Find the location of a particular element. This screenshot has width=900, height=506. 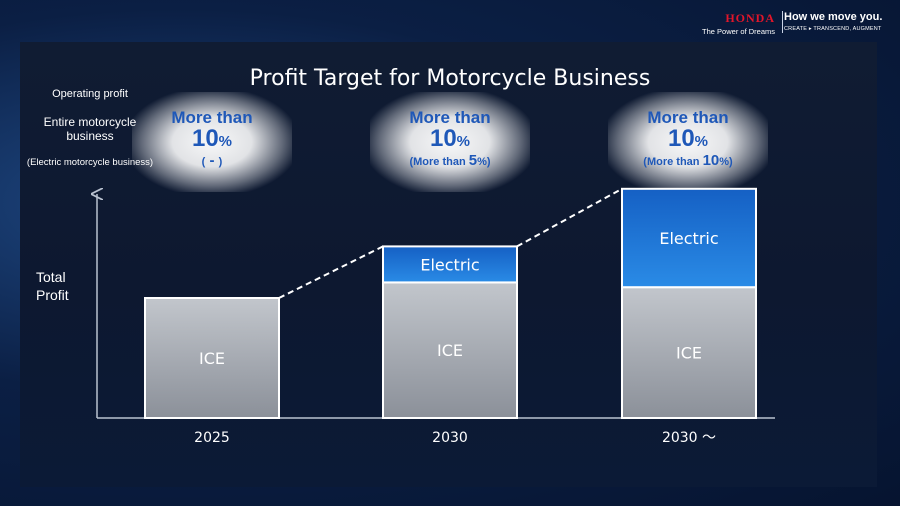

brand-tagline: The Power of Dreams is located at coordinates (738, 31).